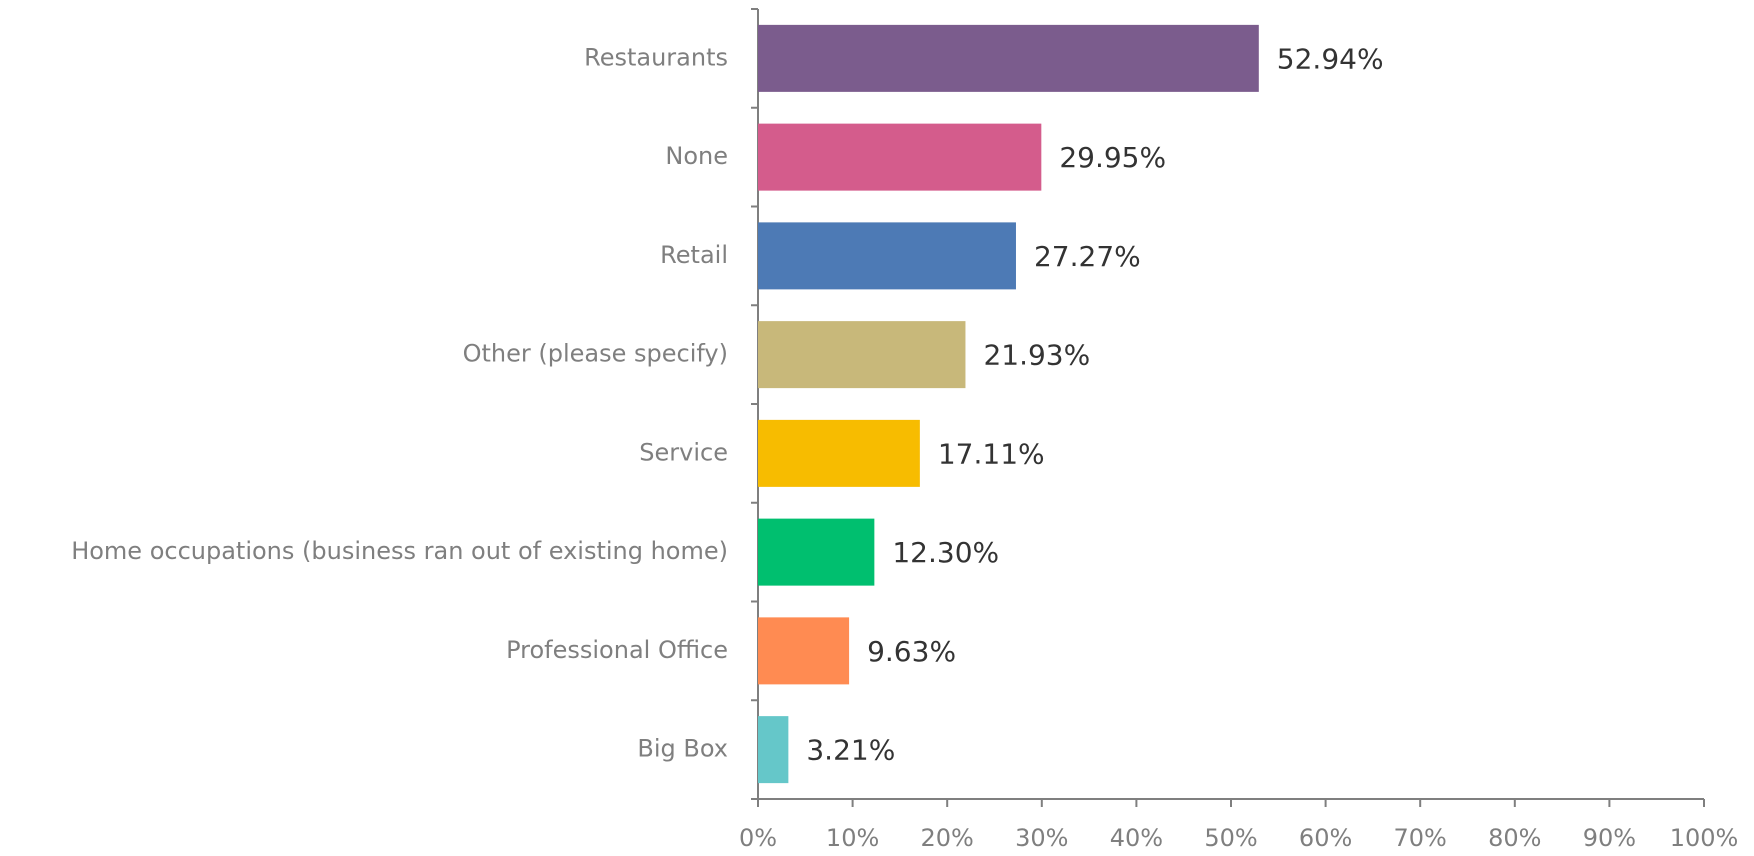 The image size is (1754, 856). Describe the element at coordinates (696, 156) in the screenshot. I see `category-label: None` at that location.